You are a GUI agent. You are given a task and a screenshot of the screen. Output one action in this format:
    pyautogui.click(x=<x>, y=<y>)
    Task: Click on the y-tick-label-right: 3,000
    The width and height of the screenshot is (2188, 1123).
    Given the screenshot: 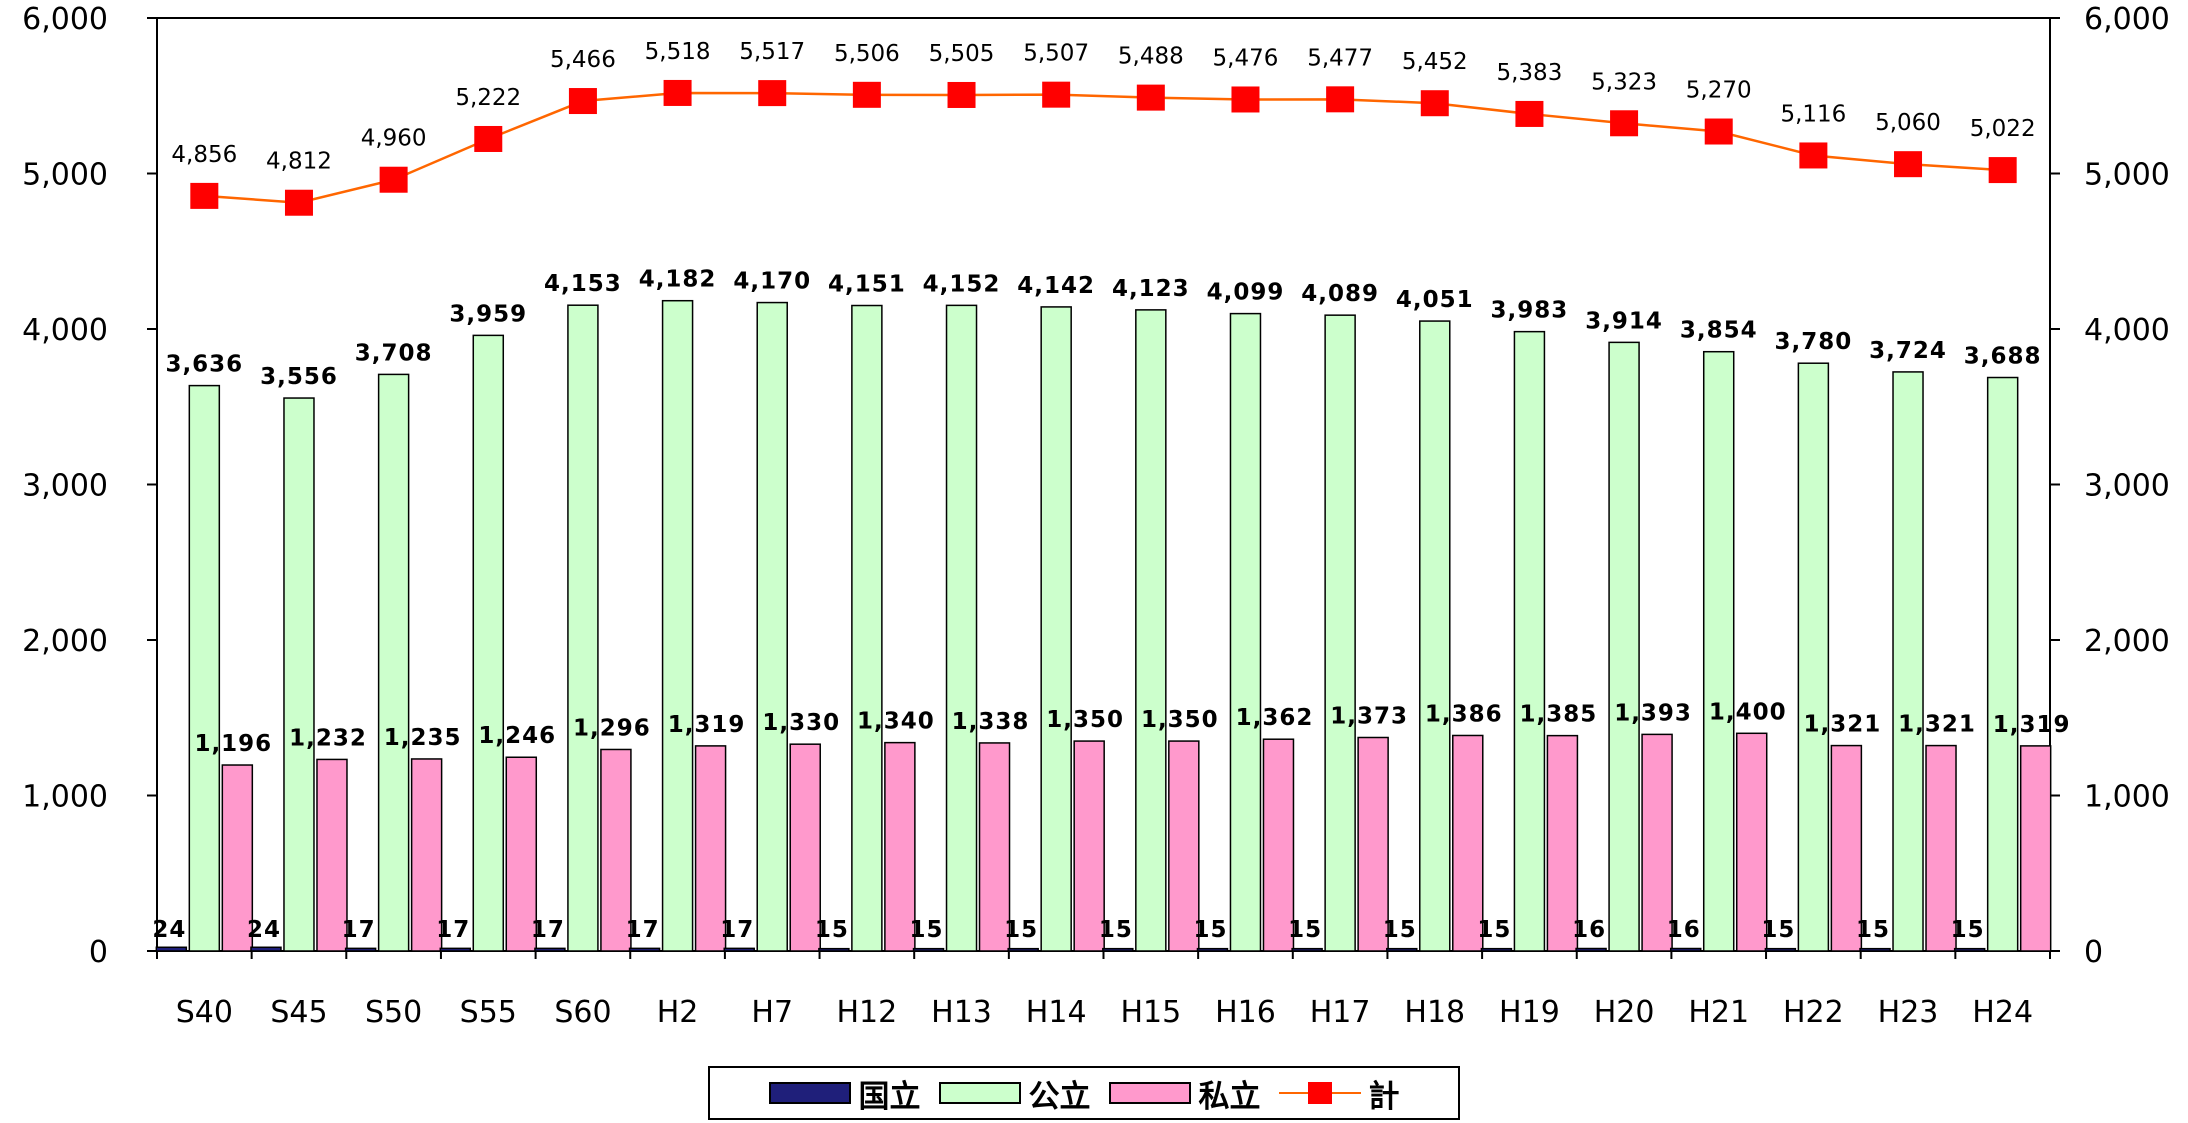 What is the action you would take?
    pyautogui.click(x=2127, y=486)
    